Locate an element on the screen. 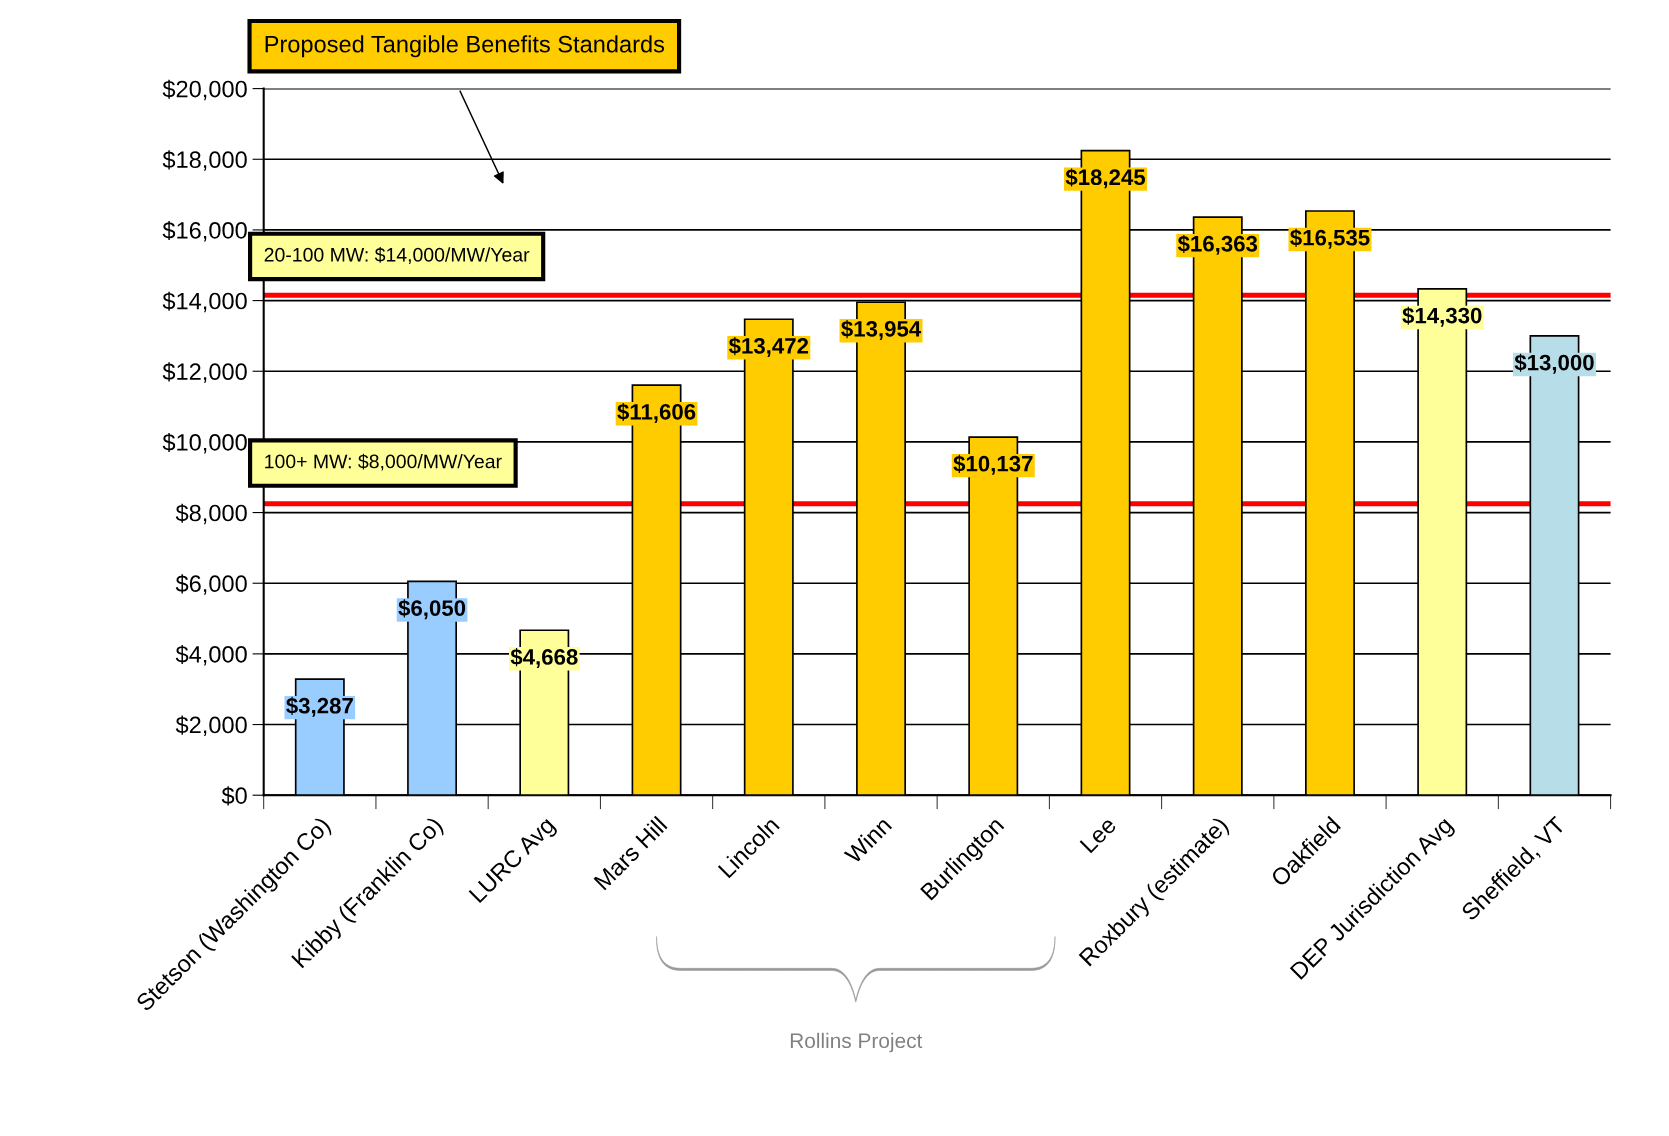  y-tick-label: $10,000 is located at coordinates (204, 443).